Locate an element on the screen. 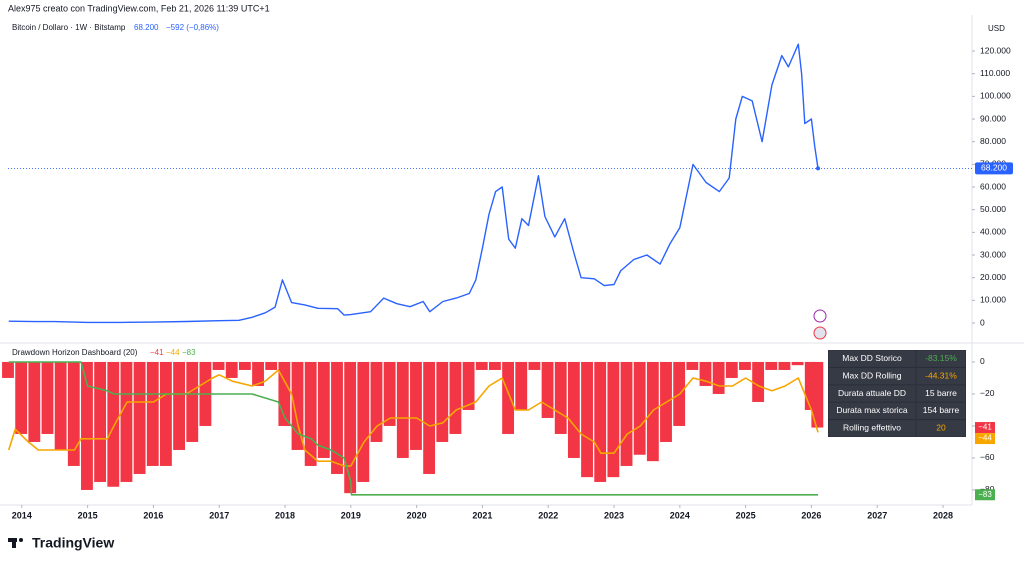 The height and width of the screenshot is (564, 1024). x-tick-label: 2021 is located at coordinates (482, 515).